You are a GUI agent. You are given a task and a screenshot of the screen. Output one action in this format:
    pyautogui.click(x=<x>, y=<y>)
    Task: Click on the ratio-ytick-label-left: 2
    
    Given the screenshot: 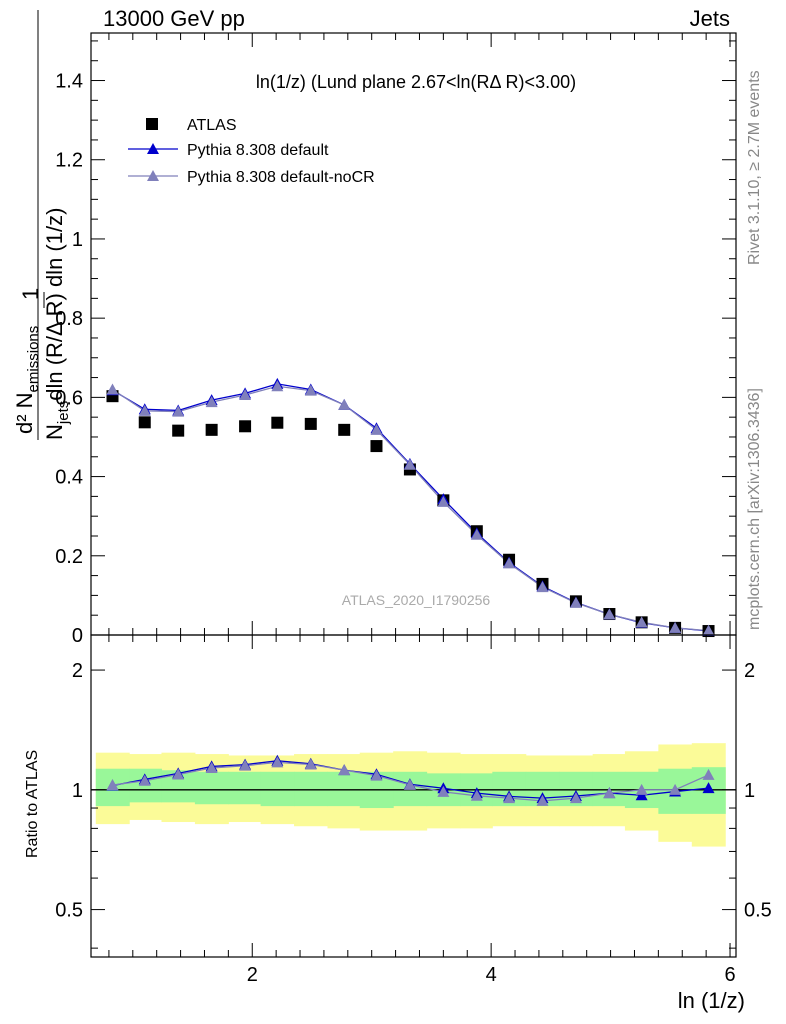 What is the action you would take?
    pyautogui.click(x=77, y=671)
    